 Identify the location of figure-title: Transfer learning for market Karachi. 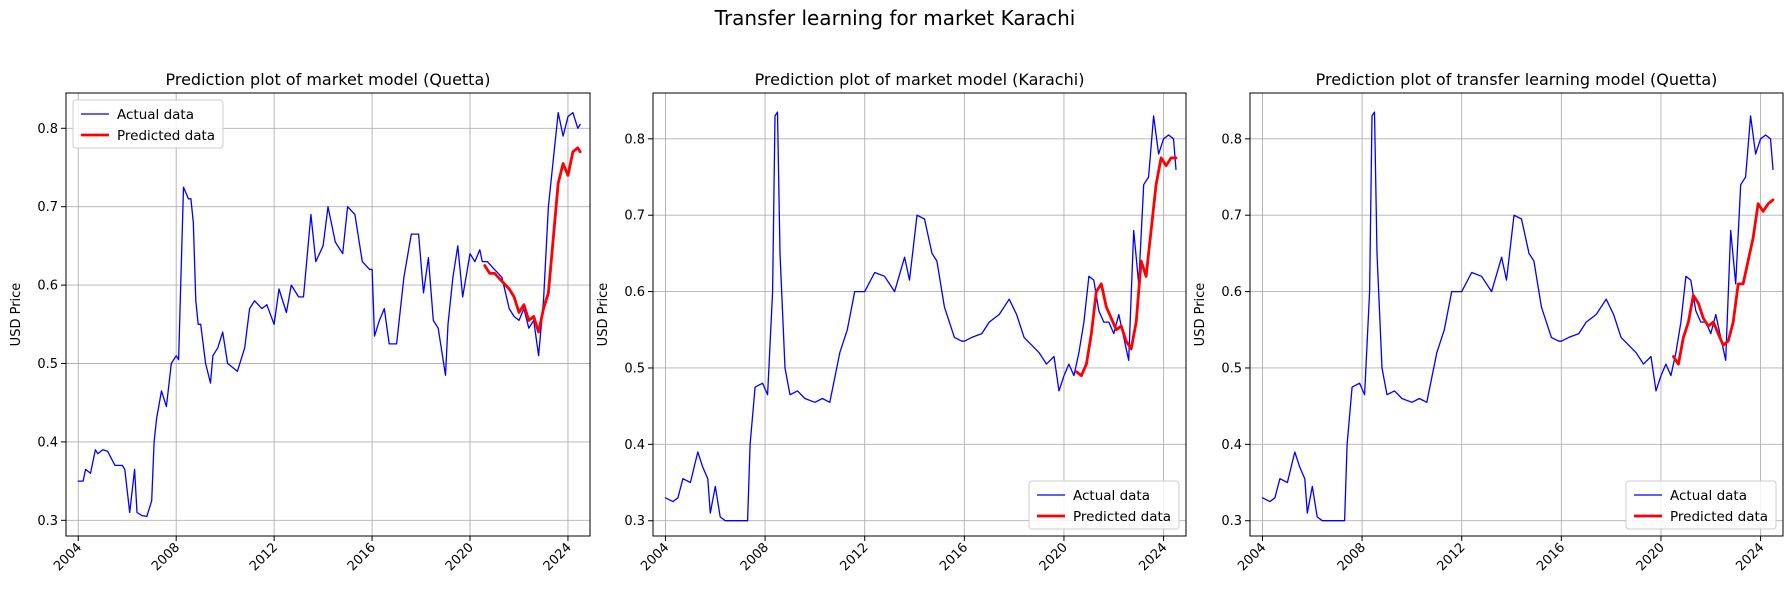
(895, 18).